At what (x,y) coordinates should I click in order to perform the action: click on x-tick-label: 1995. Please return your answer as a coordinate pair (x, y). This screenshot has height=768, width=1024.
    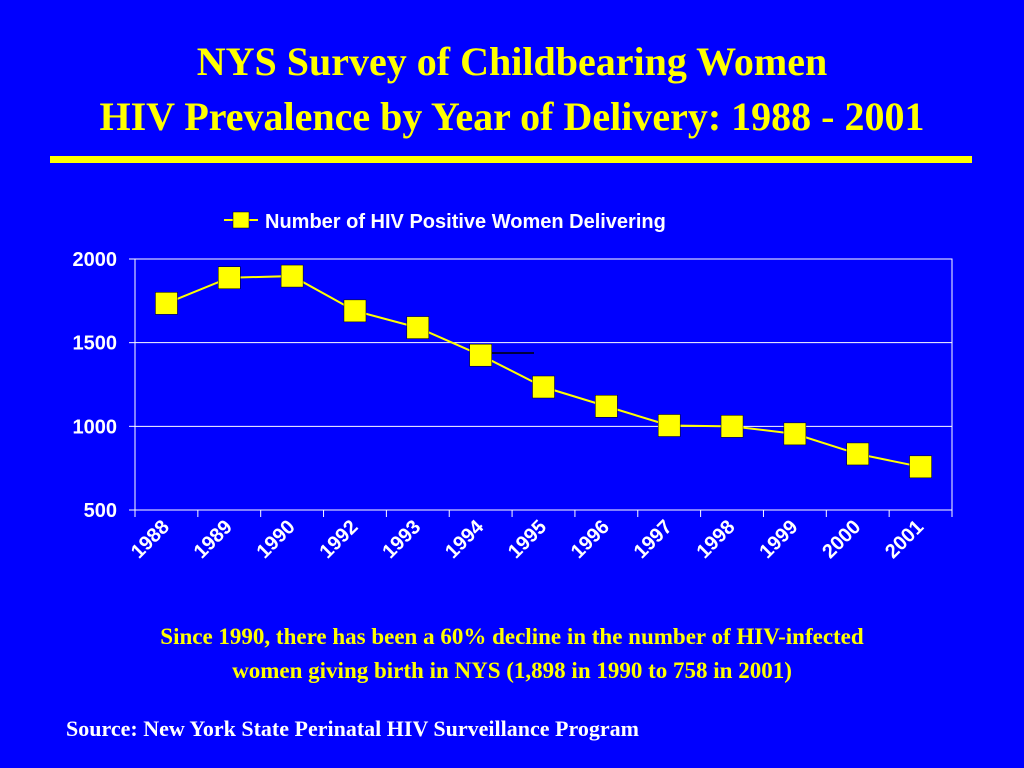
    Looking at the image, I should click on (527, 539).